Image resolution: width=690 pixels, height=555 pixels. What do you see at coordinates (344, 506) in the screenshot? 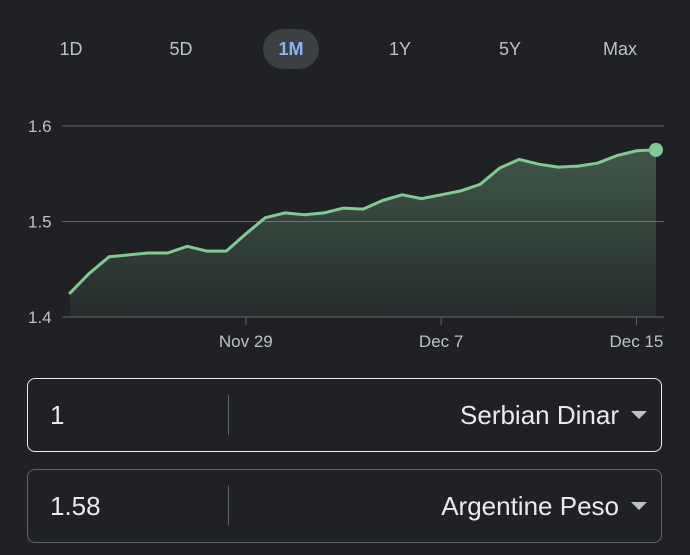
I see `to-currency-row: 1.58 Argentine Peso` at bounding box center [344, 506].